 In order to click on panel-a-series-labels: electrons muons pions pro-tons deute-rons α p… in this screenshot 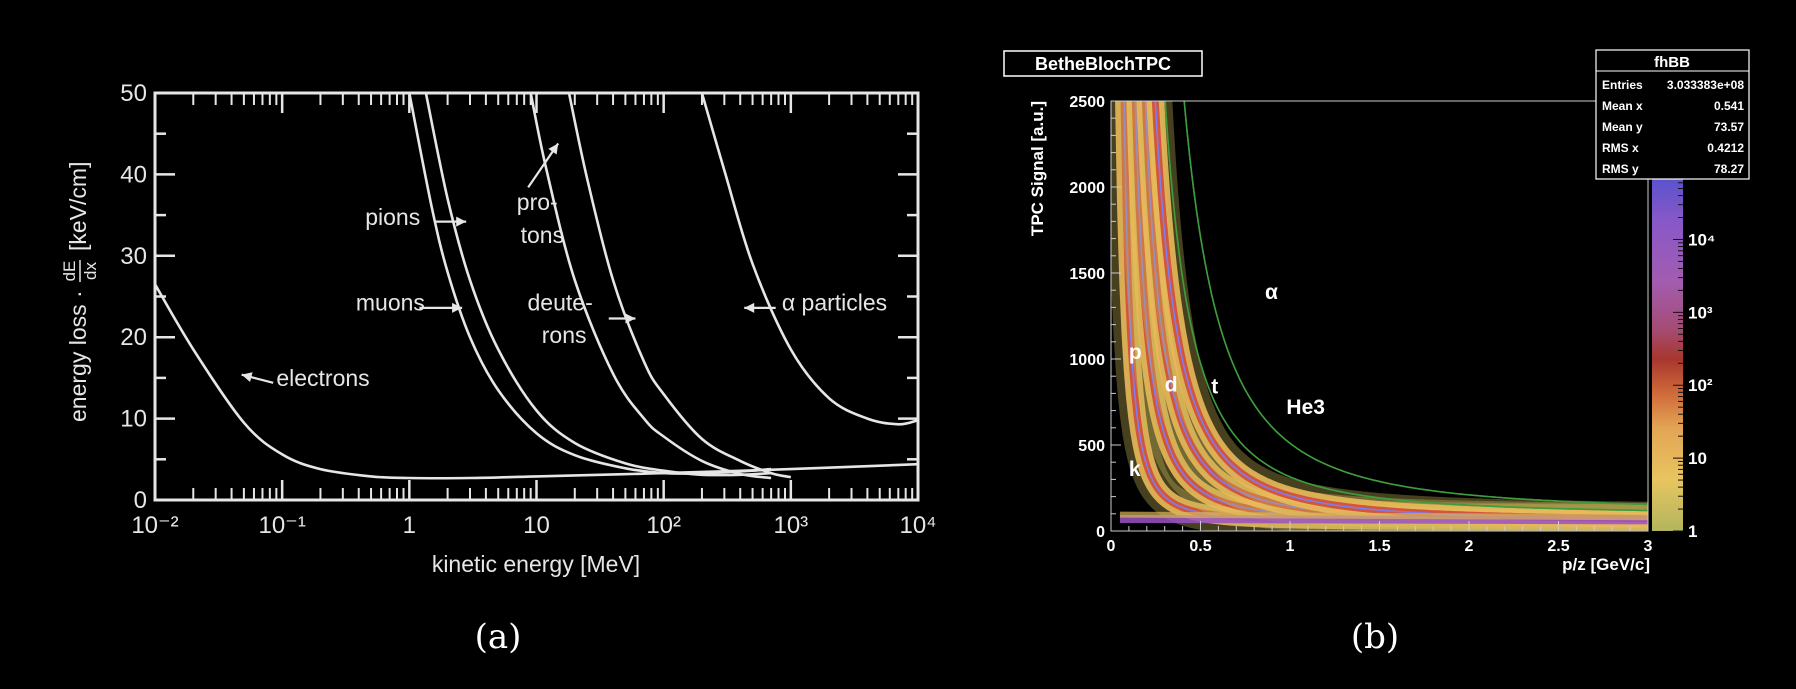, I will do `click(581, 290)`.